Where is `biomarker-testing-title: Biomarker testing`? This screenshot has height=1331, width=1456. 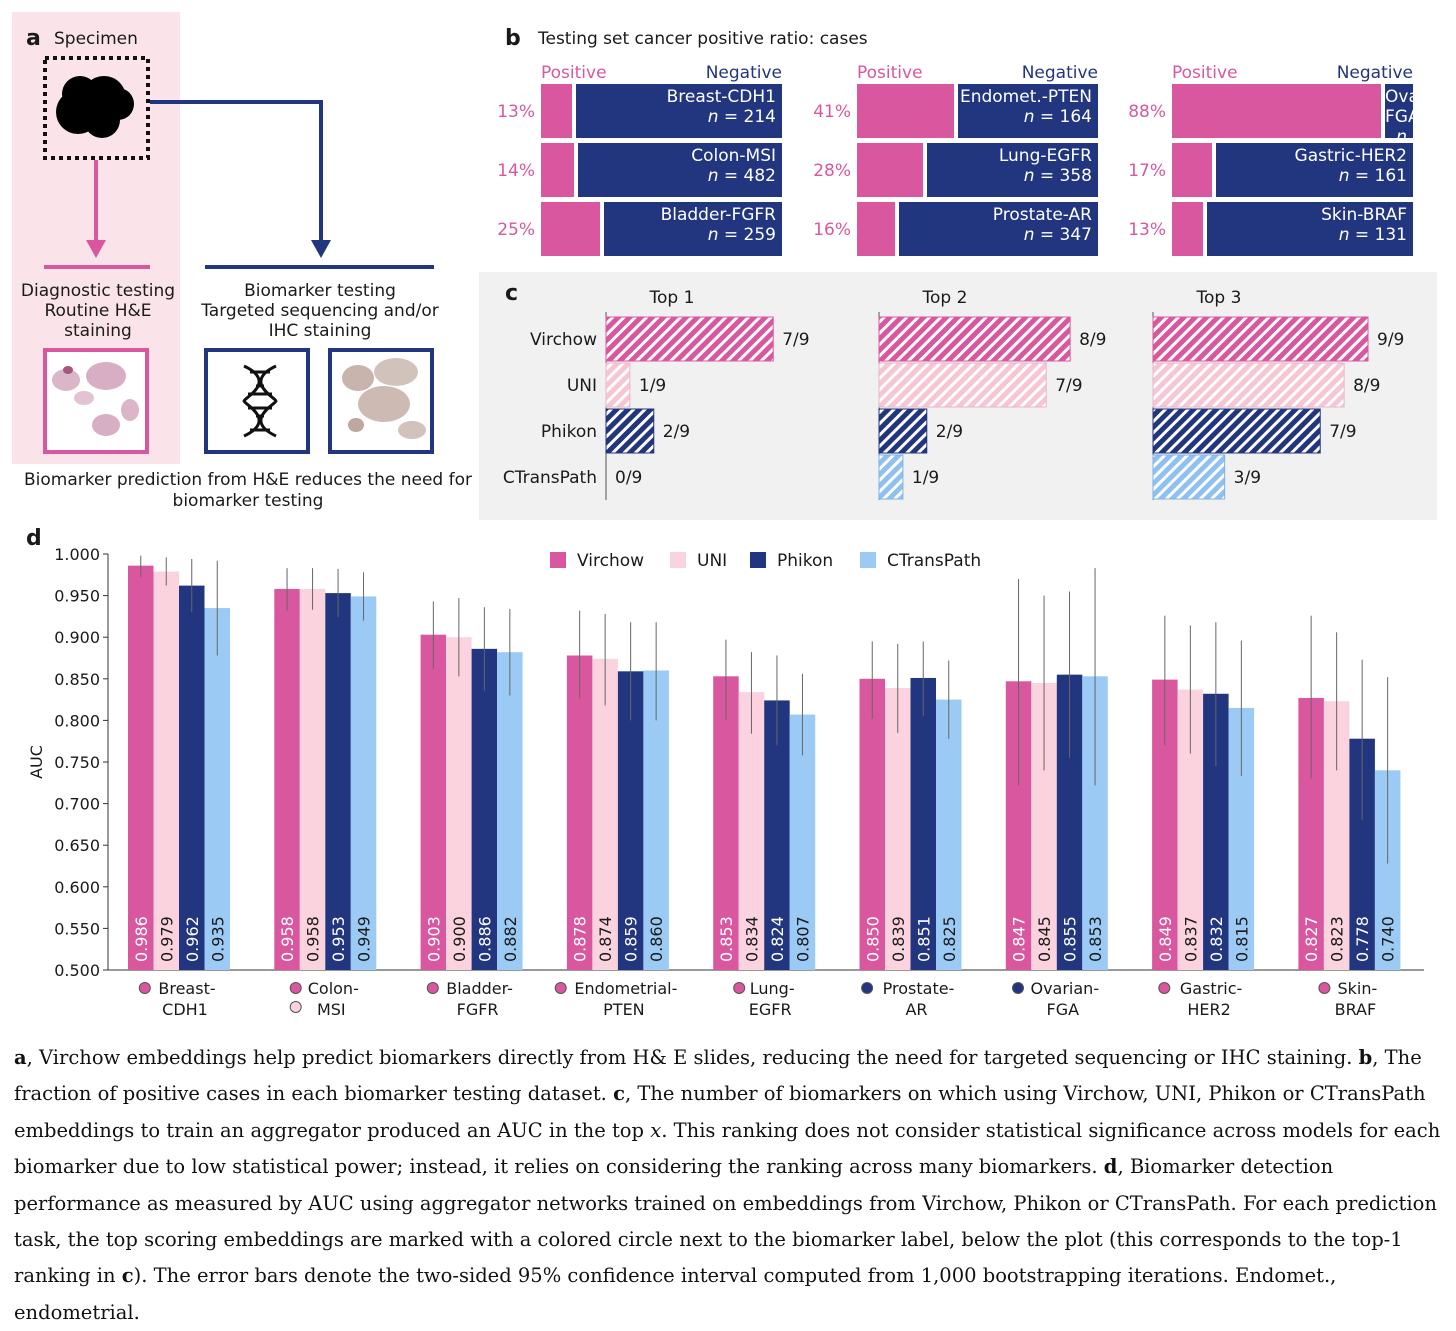 biomarker-testing-title: Biomarker testing is located at coordinates (320, 291).